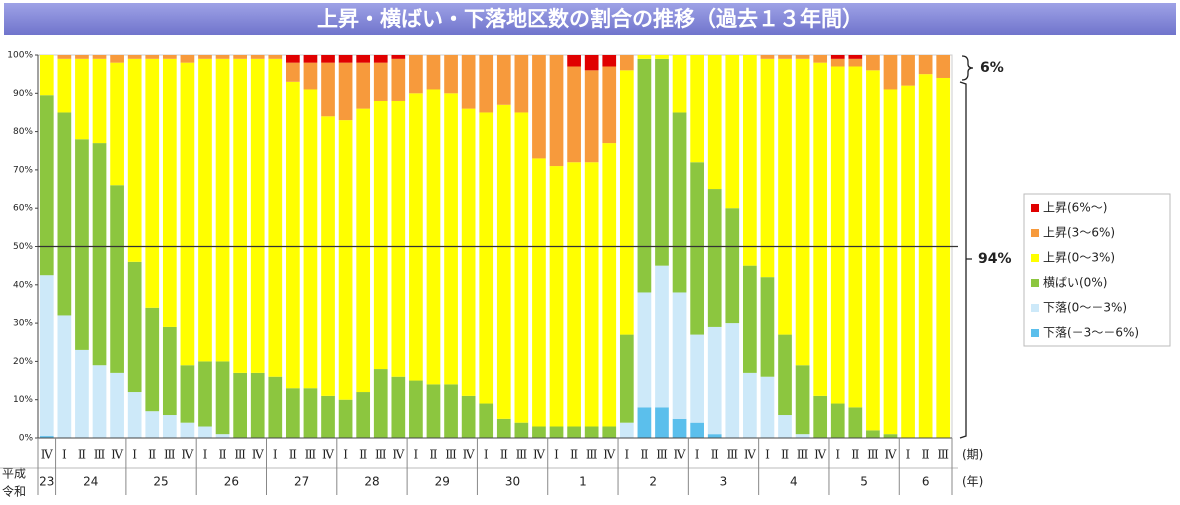 The image size is (1180, 505). What do you see at coordinates (20, 56) in the screenshot?
I see `y-tick-label: 100%` at bounding box center [20, 56].